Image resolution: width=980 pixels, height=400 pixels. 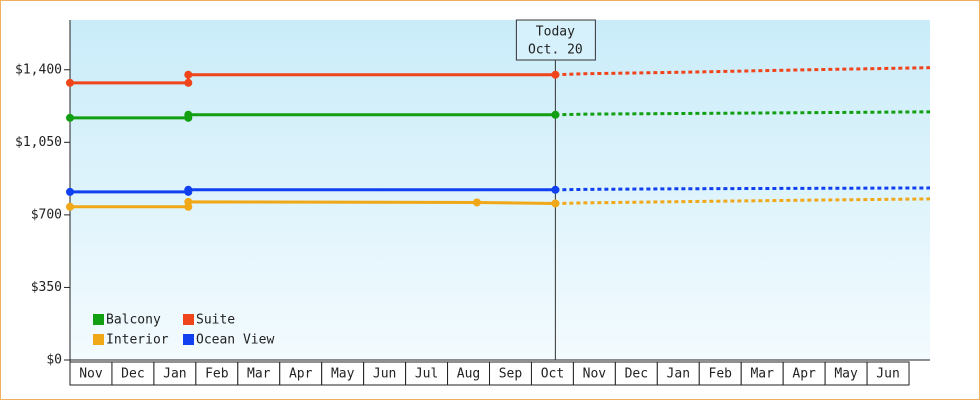 What do you see at coordinates (552, 374) in the screenshot?
I see `x-tick-label: Oct` at bounding box center [552, 374].